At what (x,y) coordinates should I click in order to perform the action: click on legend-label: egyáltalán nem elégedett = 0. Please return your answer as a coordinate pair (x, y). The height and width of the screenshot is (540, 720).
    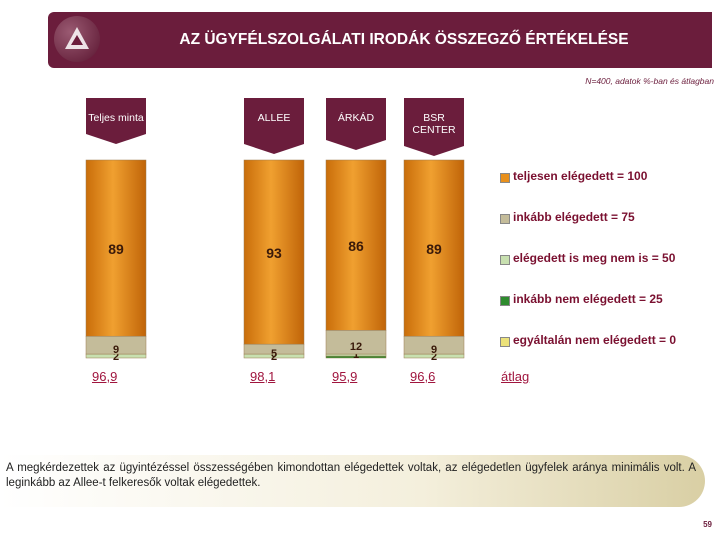
    Looking at the image, I should click on (595, 340).